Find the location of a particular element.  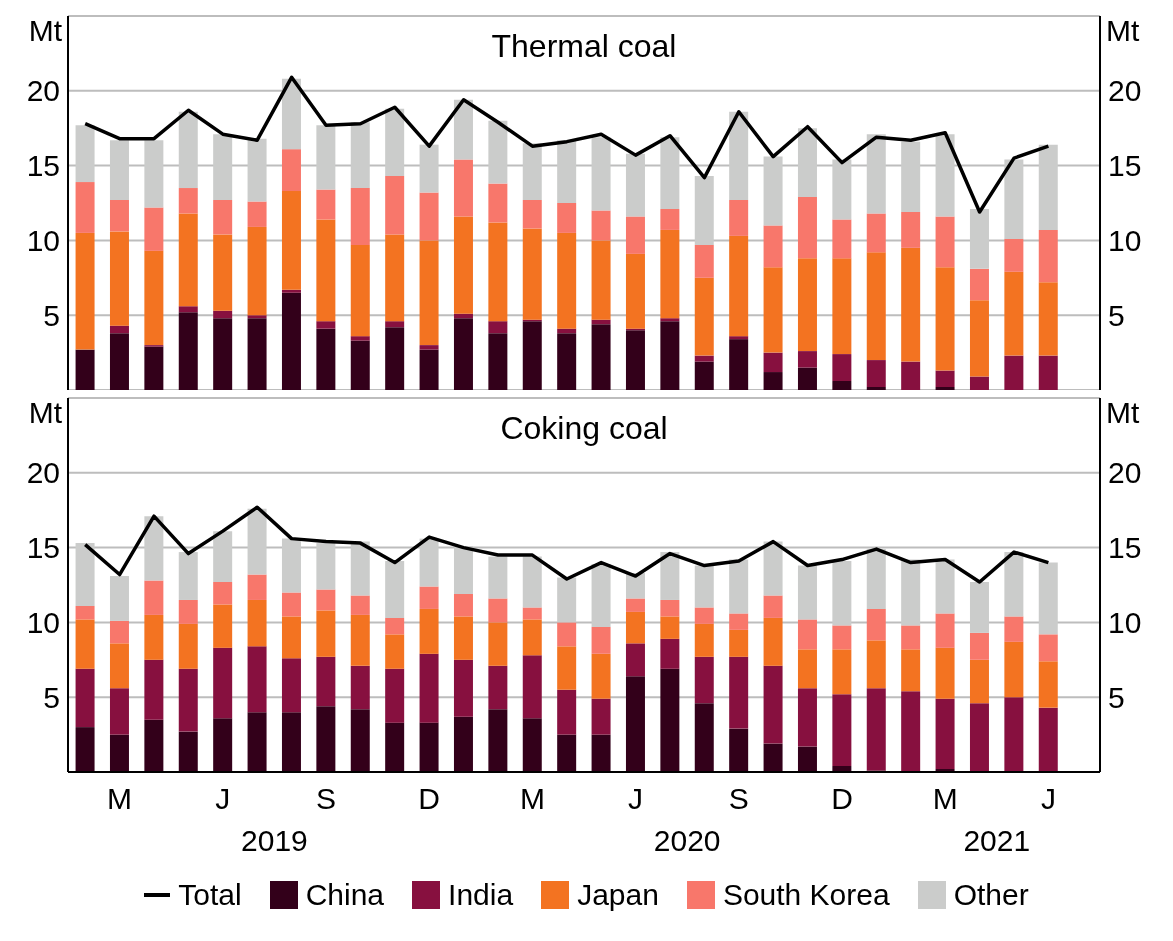

legend-label: Total is located at coordinates (210, 895).